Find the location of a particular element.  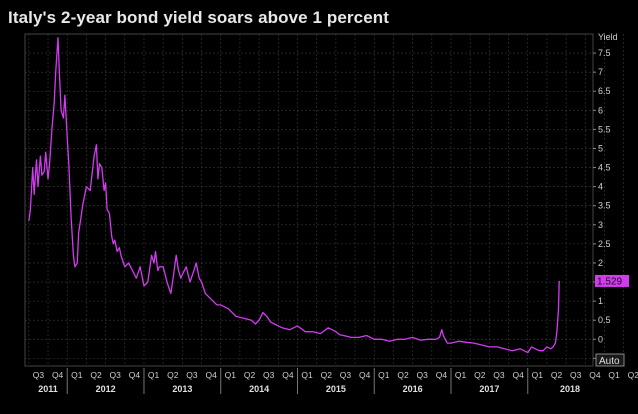

y-tick-label: 6.5 is located at coordinates (604, 91).